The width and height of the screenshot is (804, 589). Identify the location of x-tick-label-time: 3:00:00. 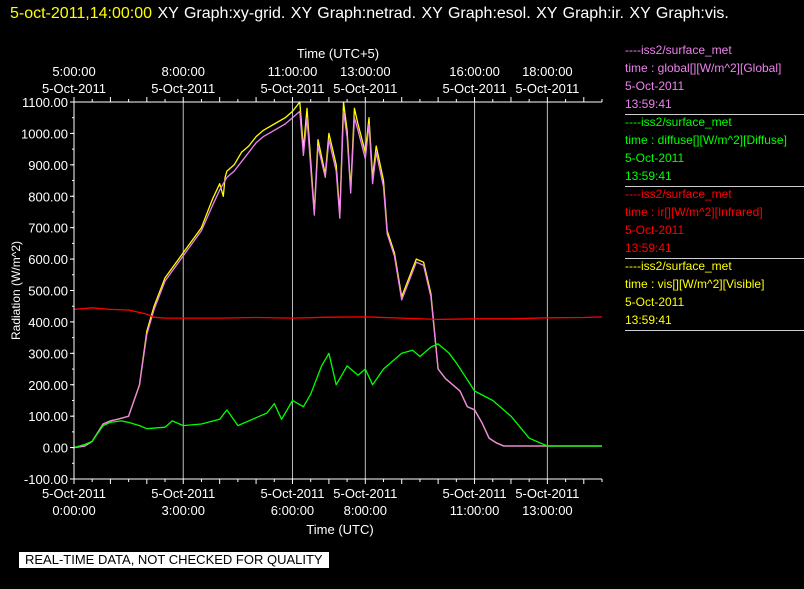
(183, 510).